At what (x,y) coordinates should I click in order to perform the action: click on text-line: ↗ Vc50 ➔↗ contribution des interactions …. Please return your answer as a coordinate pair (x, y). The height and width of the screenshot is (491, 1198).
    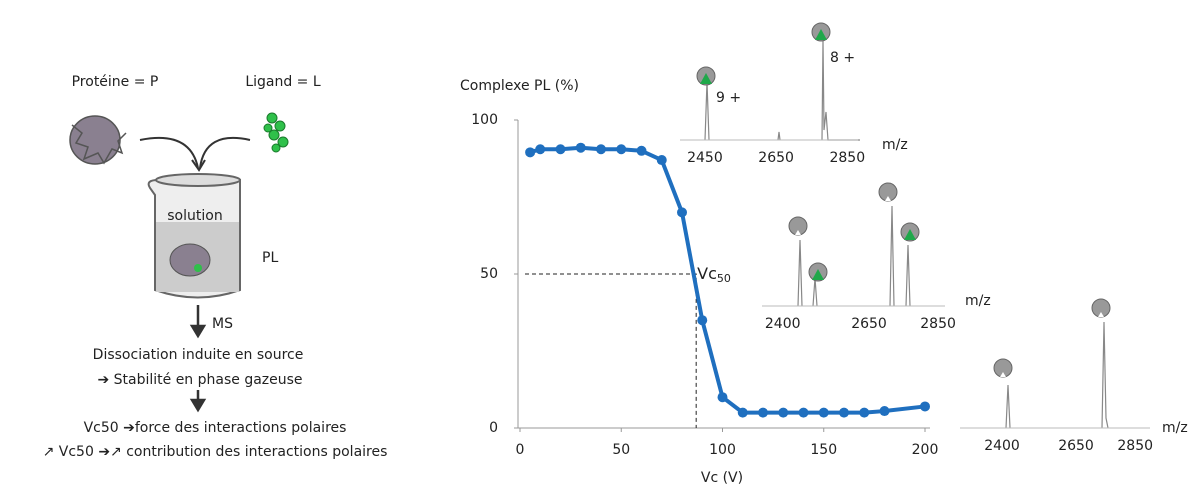
    Looking at the image, I should click on (215, 452).